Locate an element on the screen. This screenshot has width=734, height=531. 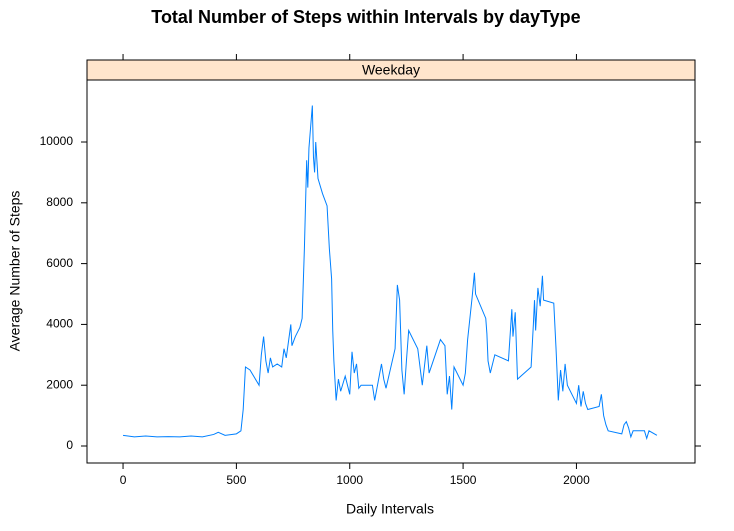
strip-label: Weekday is located at coordinates (391, 70).